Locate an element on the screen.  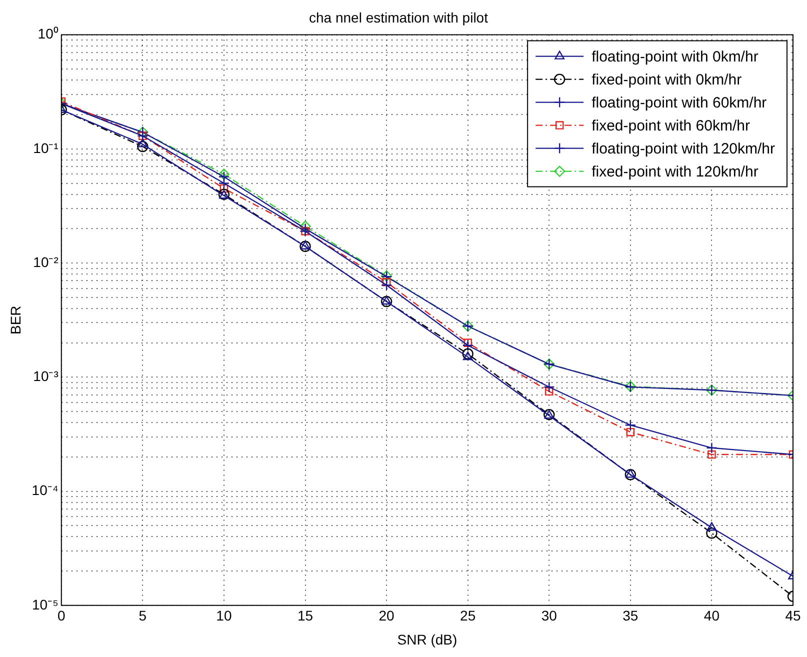
x-tick-label: 30 is located at coordinates (549, 616).